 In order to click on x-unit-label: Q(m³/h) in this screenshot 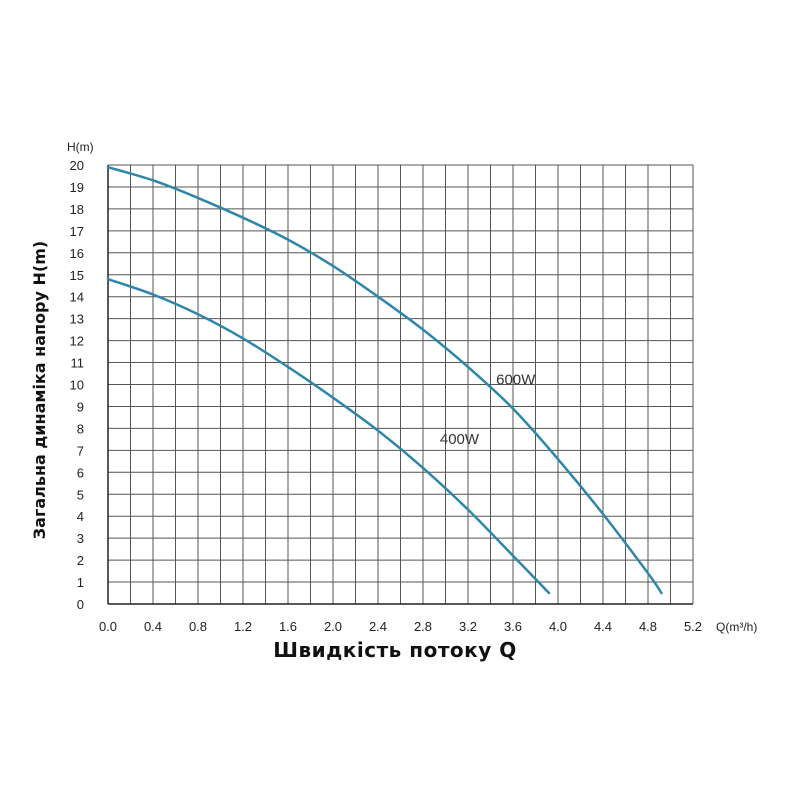, I will do `click(736, 627)`.